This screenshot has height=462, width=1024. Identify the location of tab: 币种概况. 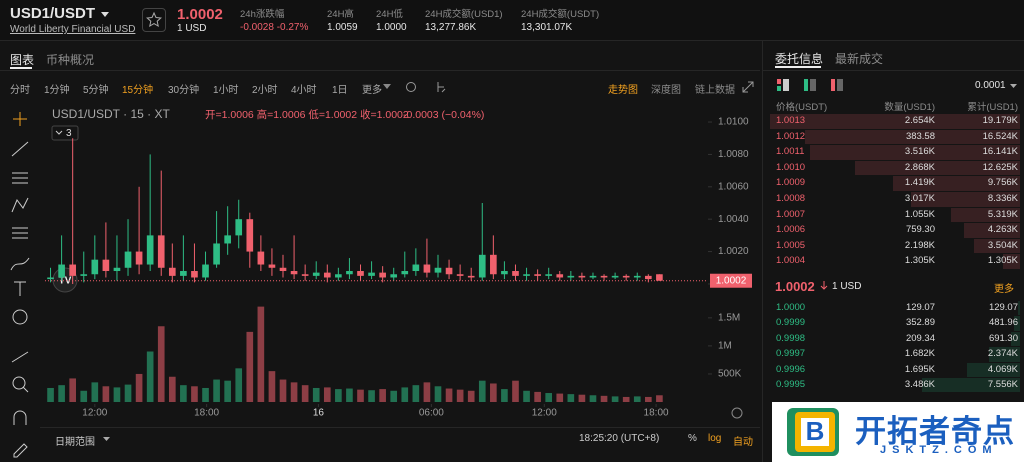
(70, 60).